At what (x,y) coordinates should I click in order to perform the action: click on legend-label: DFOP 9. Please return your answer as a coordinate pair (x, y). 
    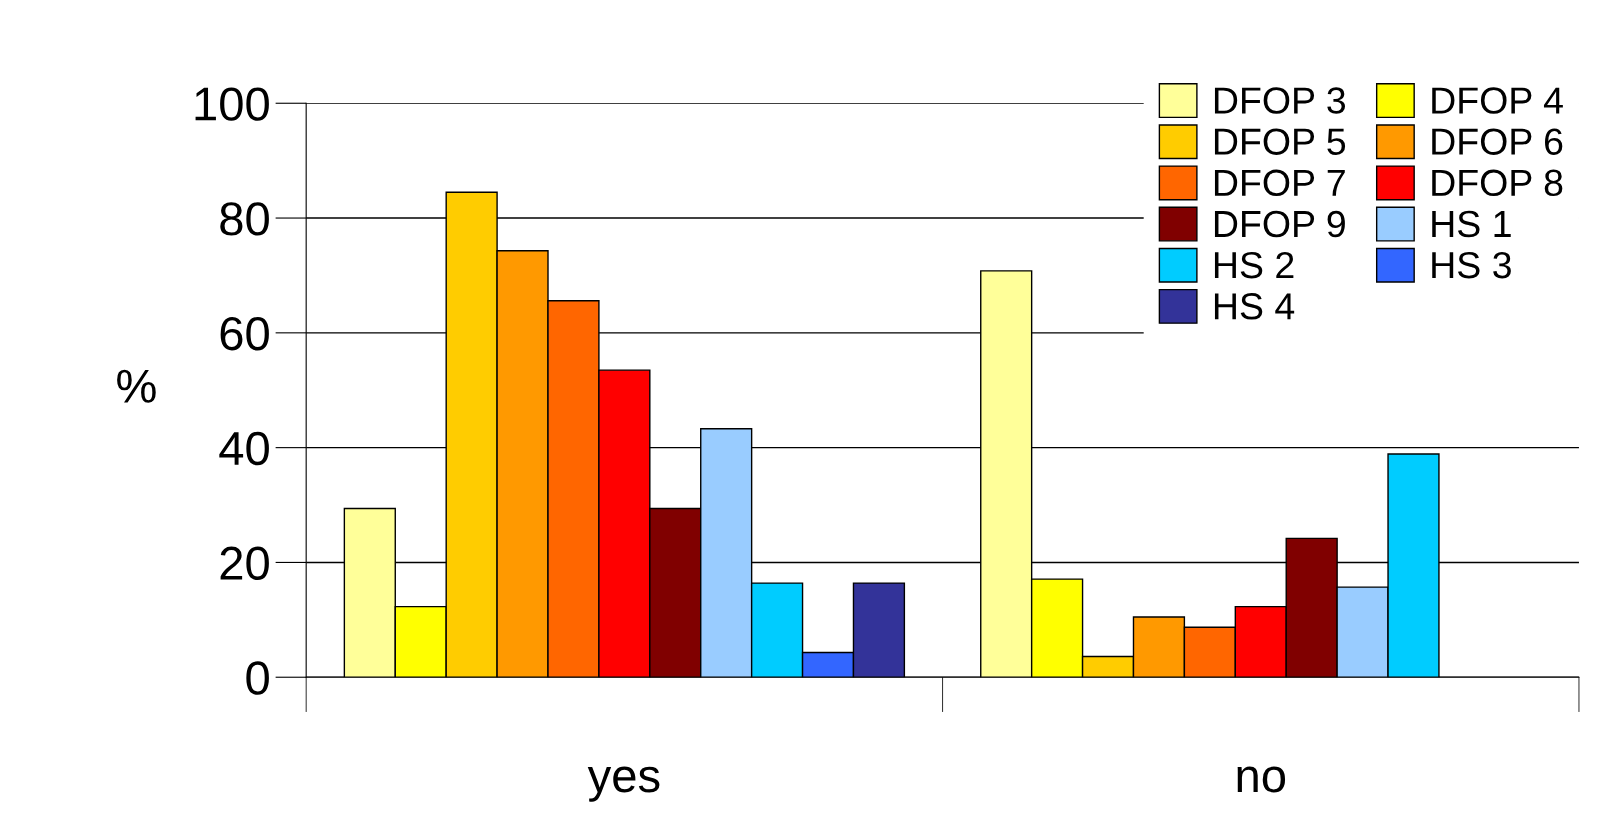
    Looking at the image, I should click on (1279, 224).